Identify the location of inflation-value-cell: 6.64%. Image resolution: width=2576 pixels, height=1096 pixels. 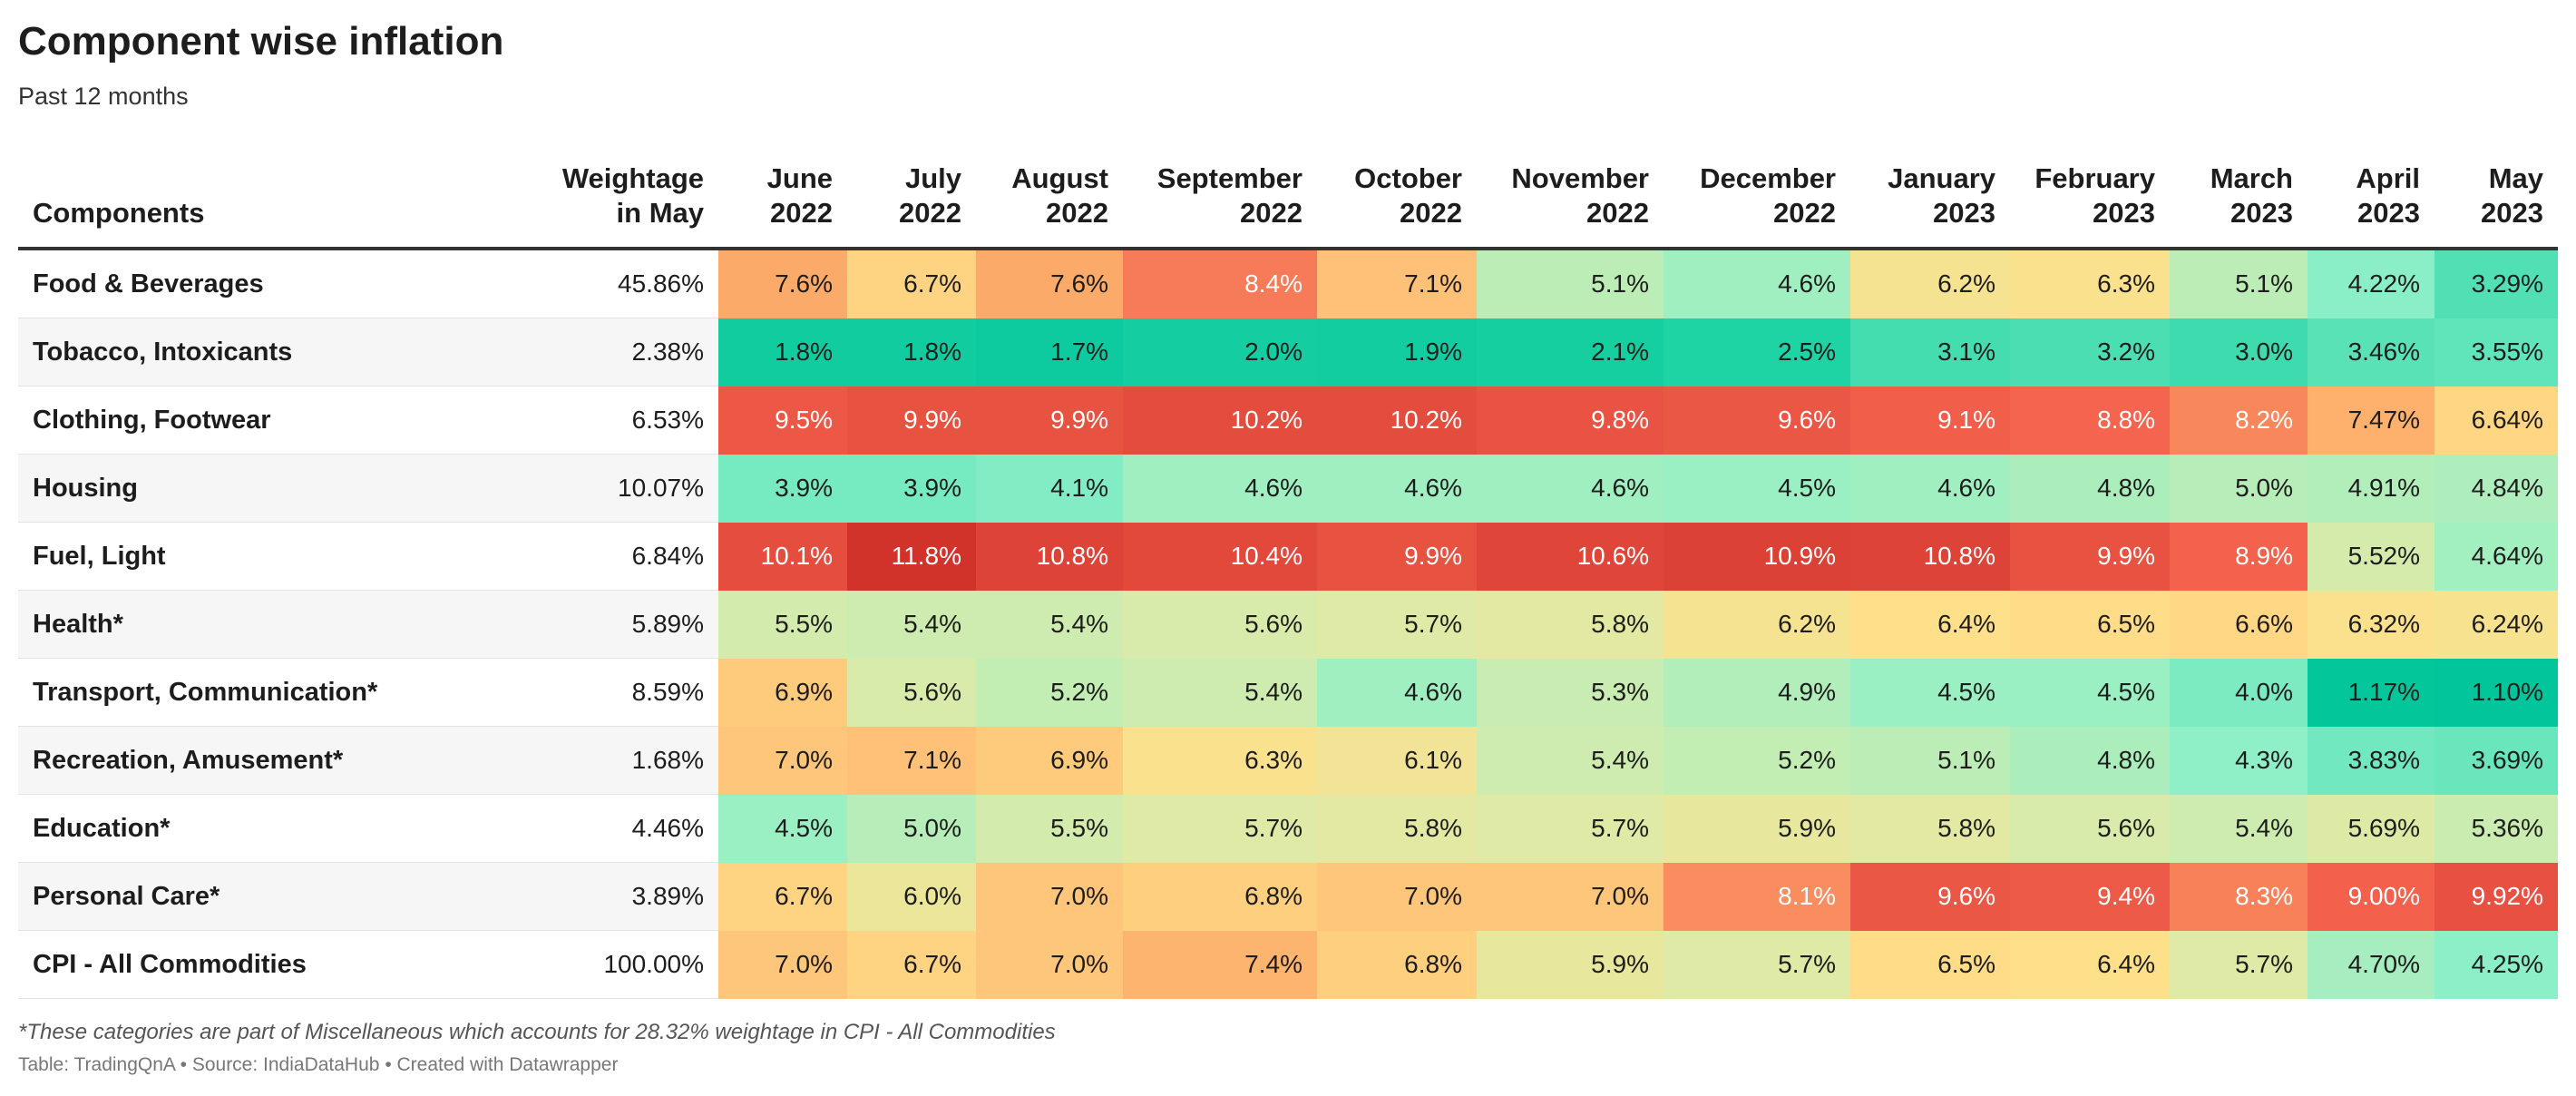
(2496, 421).